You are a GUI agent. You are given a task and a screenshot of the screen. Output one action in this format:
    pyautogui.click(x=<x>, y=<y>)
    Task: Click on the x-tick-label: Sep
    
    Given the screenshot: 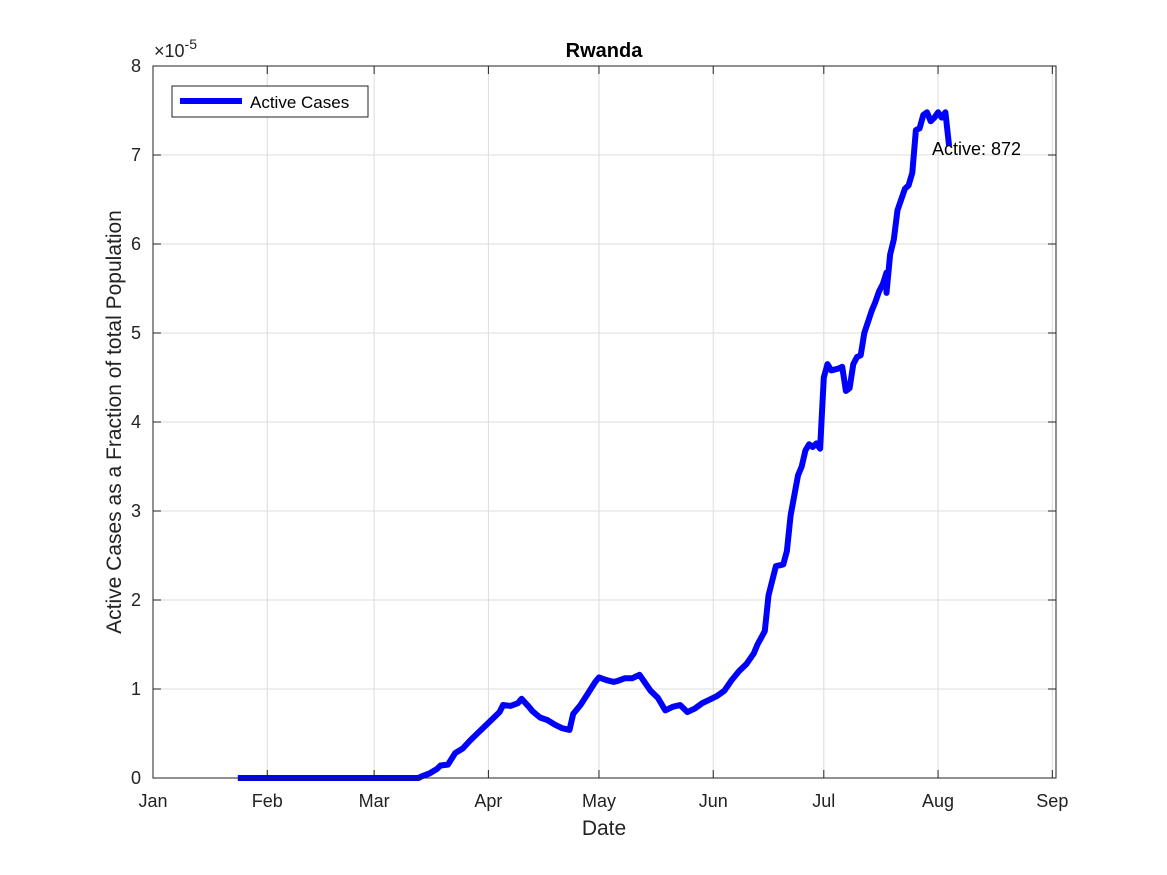 What is the action you would take?
    pyautogui.click(x=1052, y=801)
    